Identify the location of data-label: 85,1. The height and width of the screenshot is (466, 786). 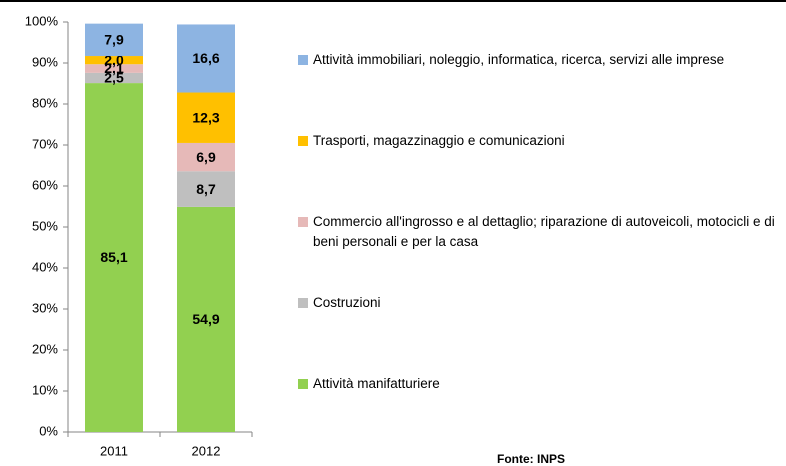
(113, 257).